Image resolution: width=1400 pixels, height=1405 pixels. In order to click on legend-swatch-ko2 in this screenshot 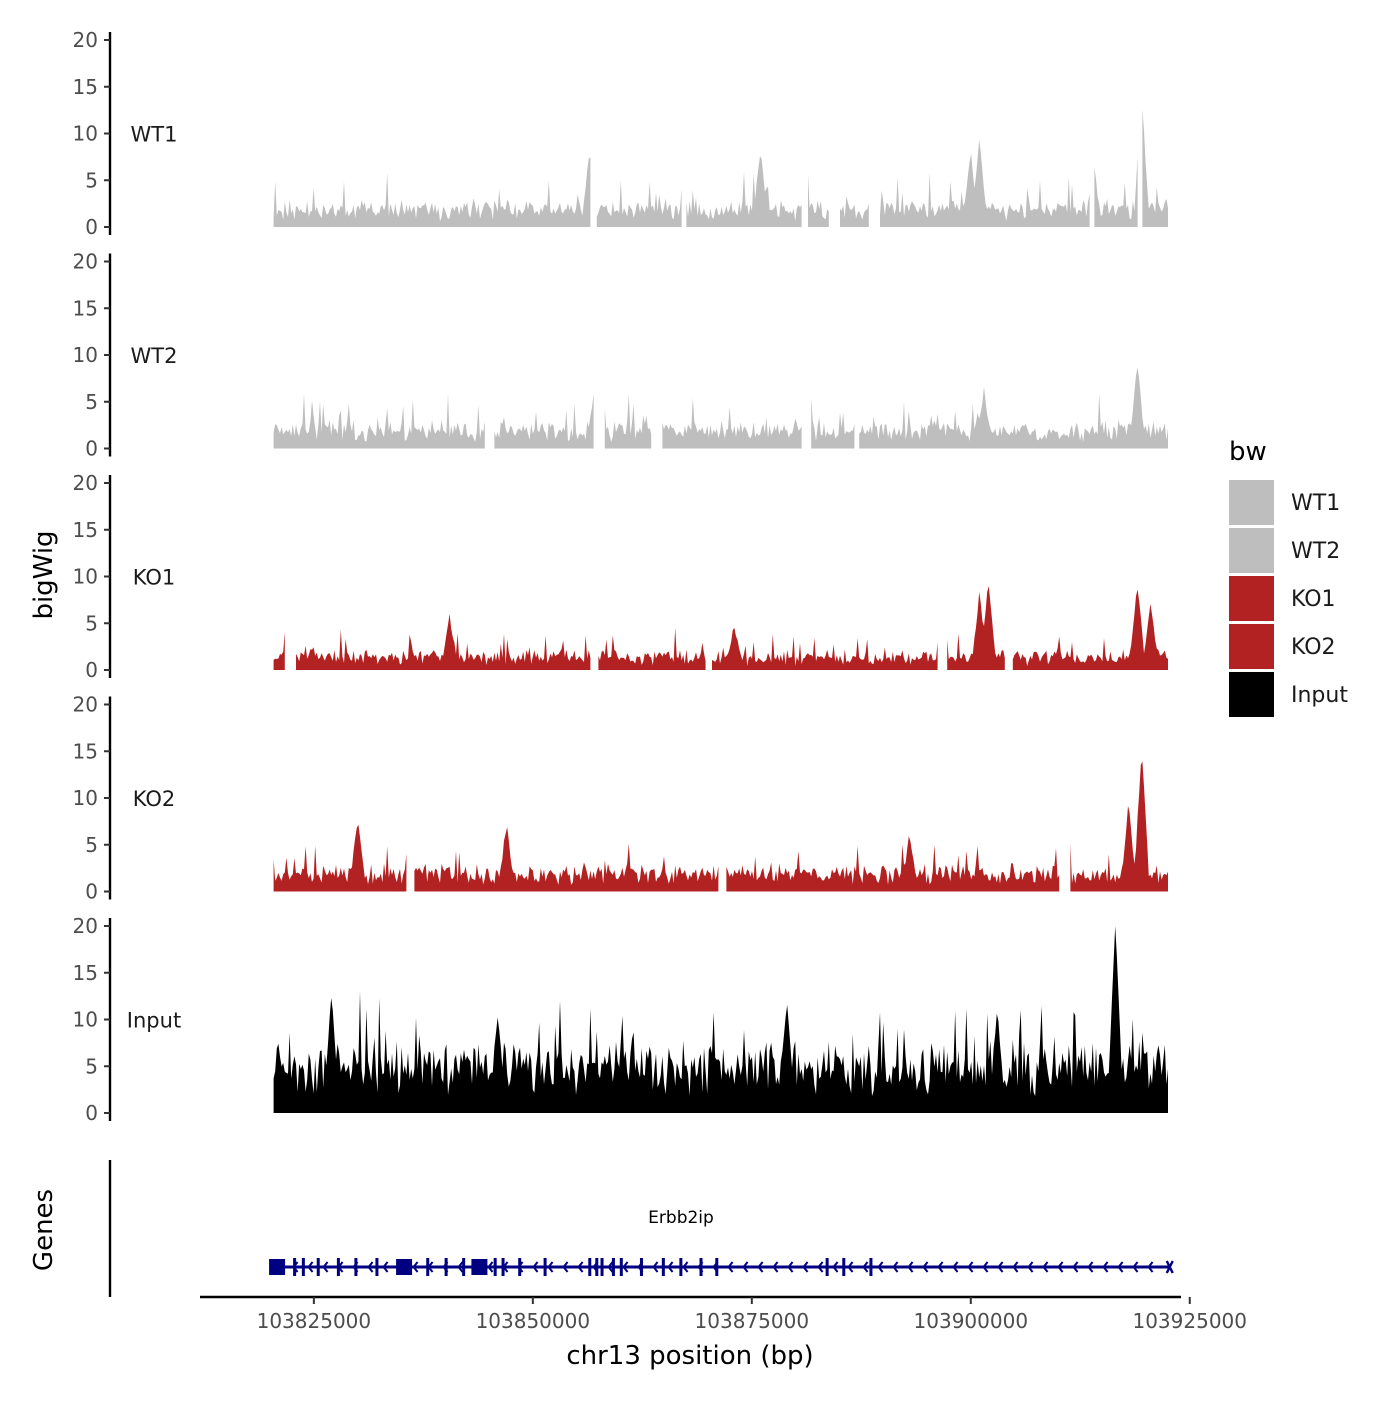, I will do `click(1251, 646)`.